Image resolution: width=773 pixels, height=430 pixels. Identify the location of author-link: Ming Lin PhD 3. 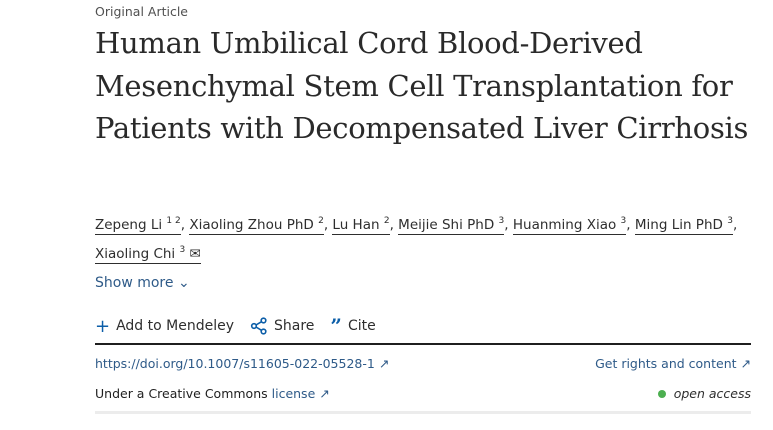
(683, 225).